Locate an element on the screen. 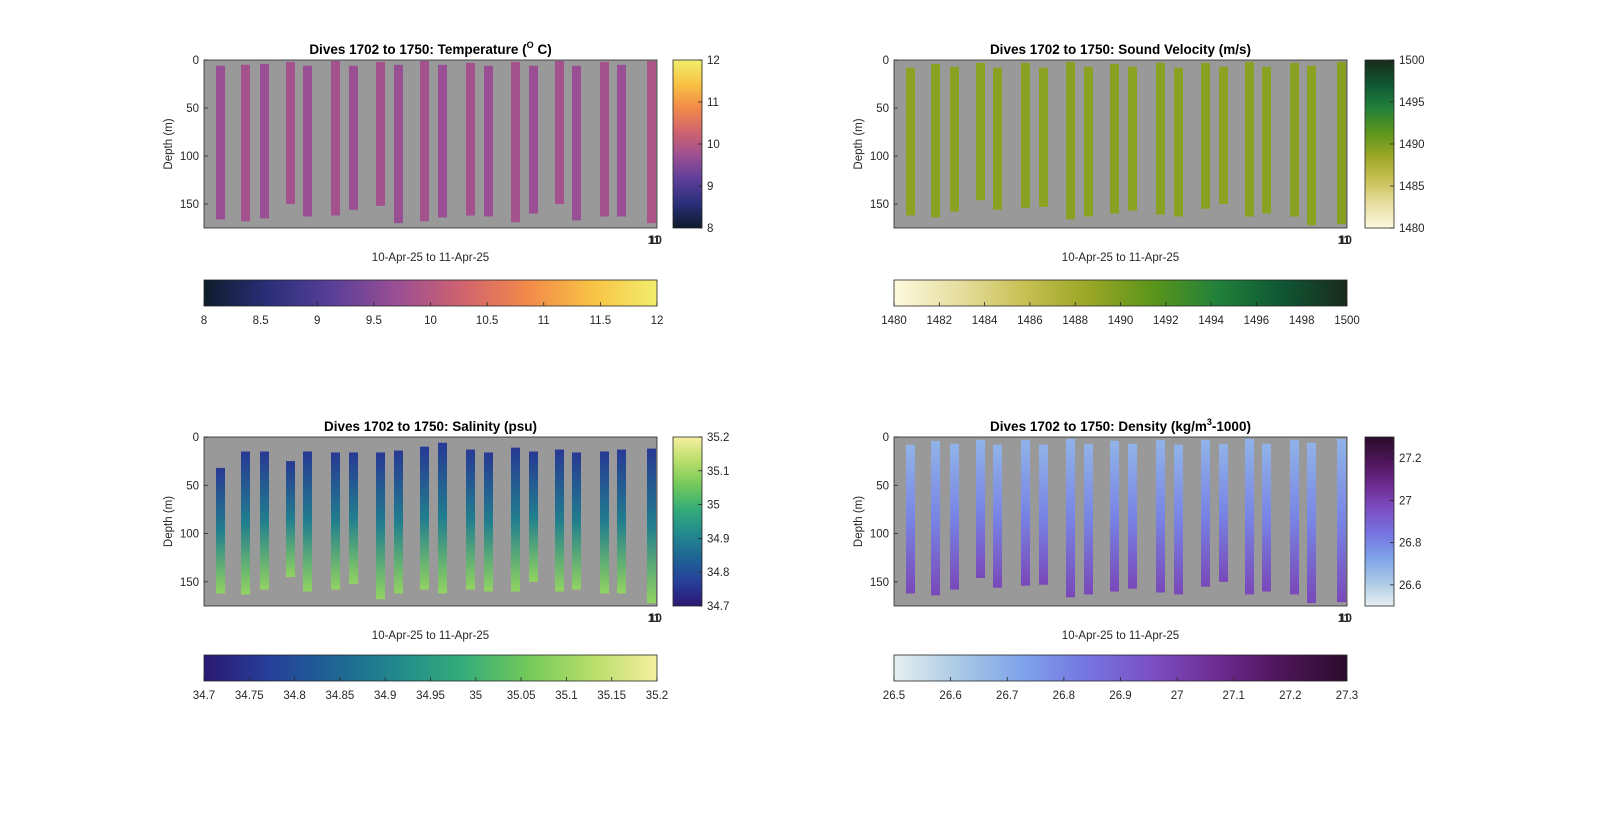 The width and height of the screenshot is (1600, 820). density-title: Dives 1702 to 1750: Density (kg/m3-1000) is located at coordinates (1120, 425).